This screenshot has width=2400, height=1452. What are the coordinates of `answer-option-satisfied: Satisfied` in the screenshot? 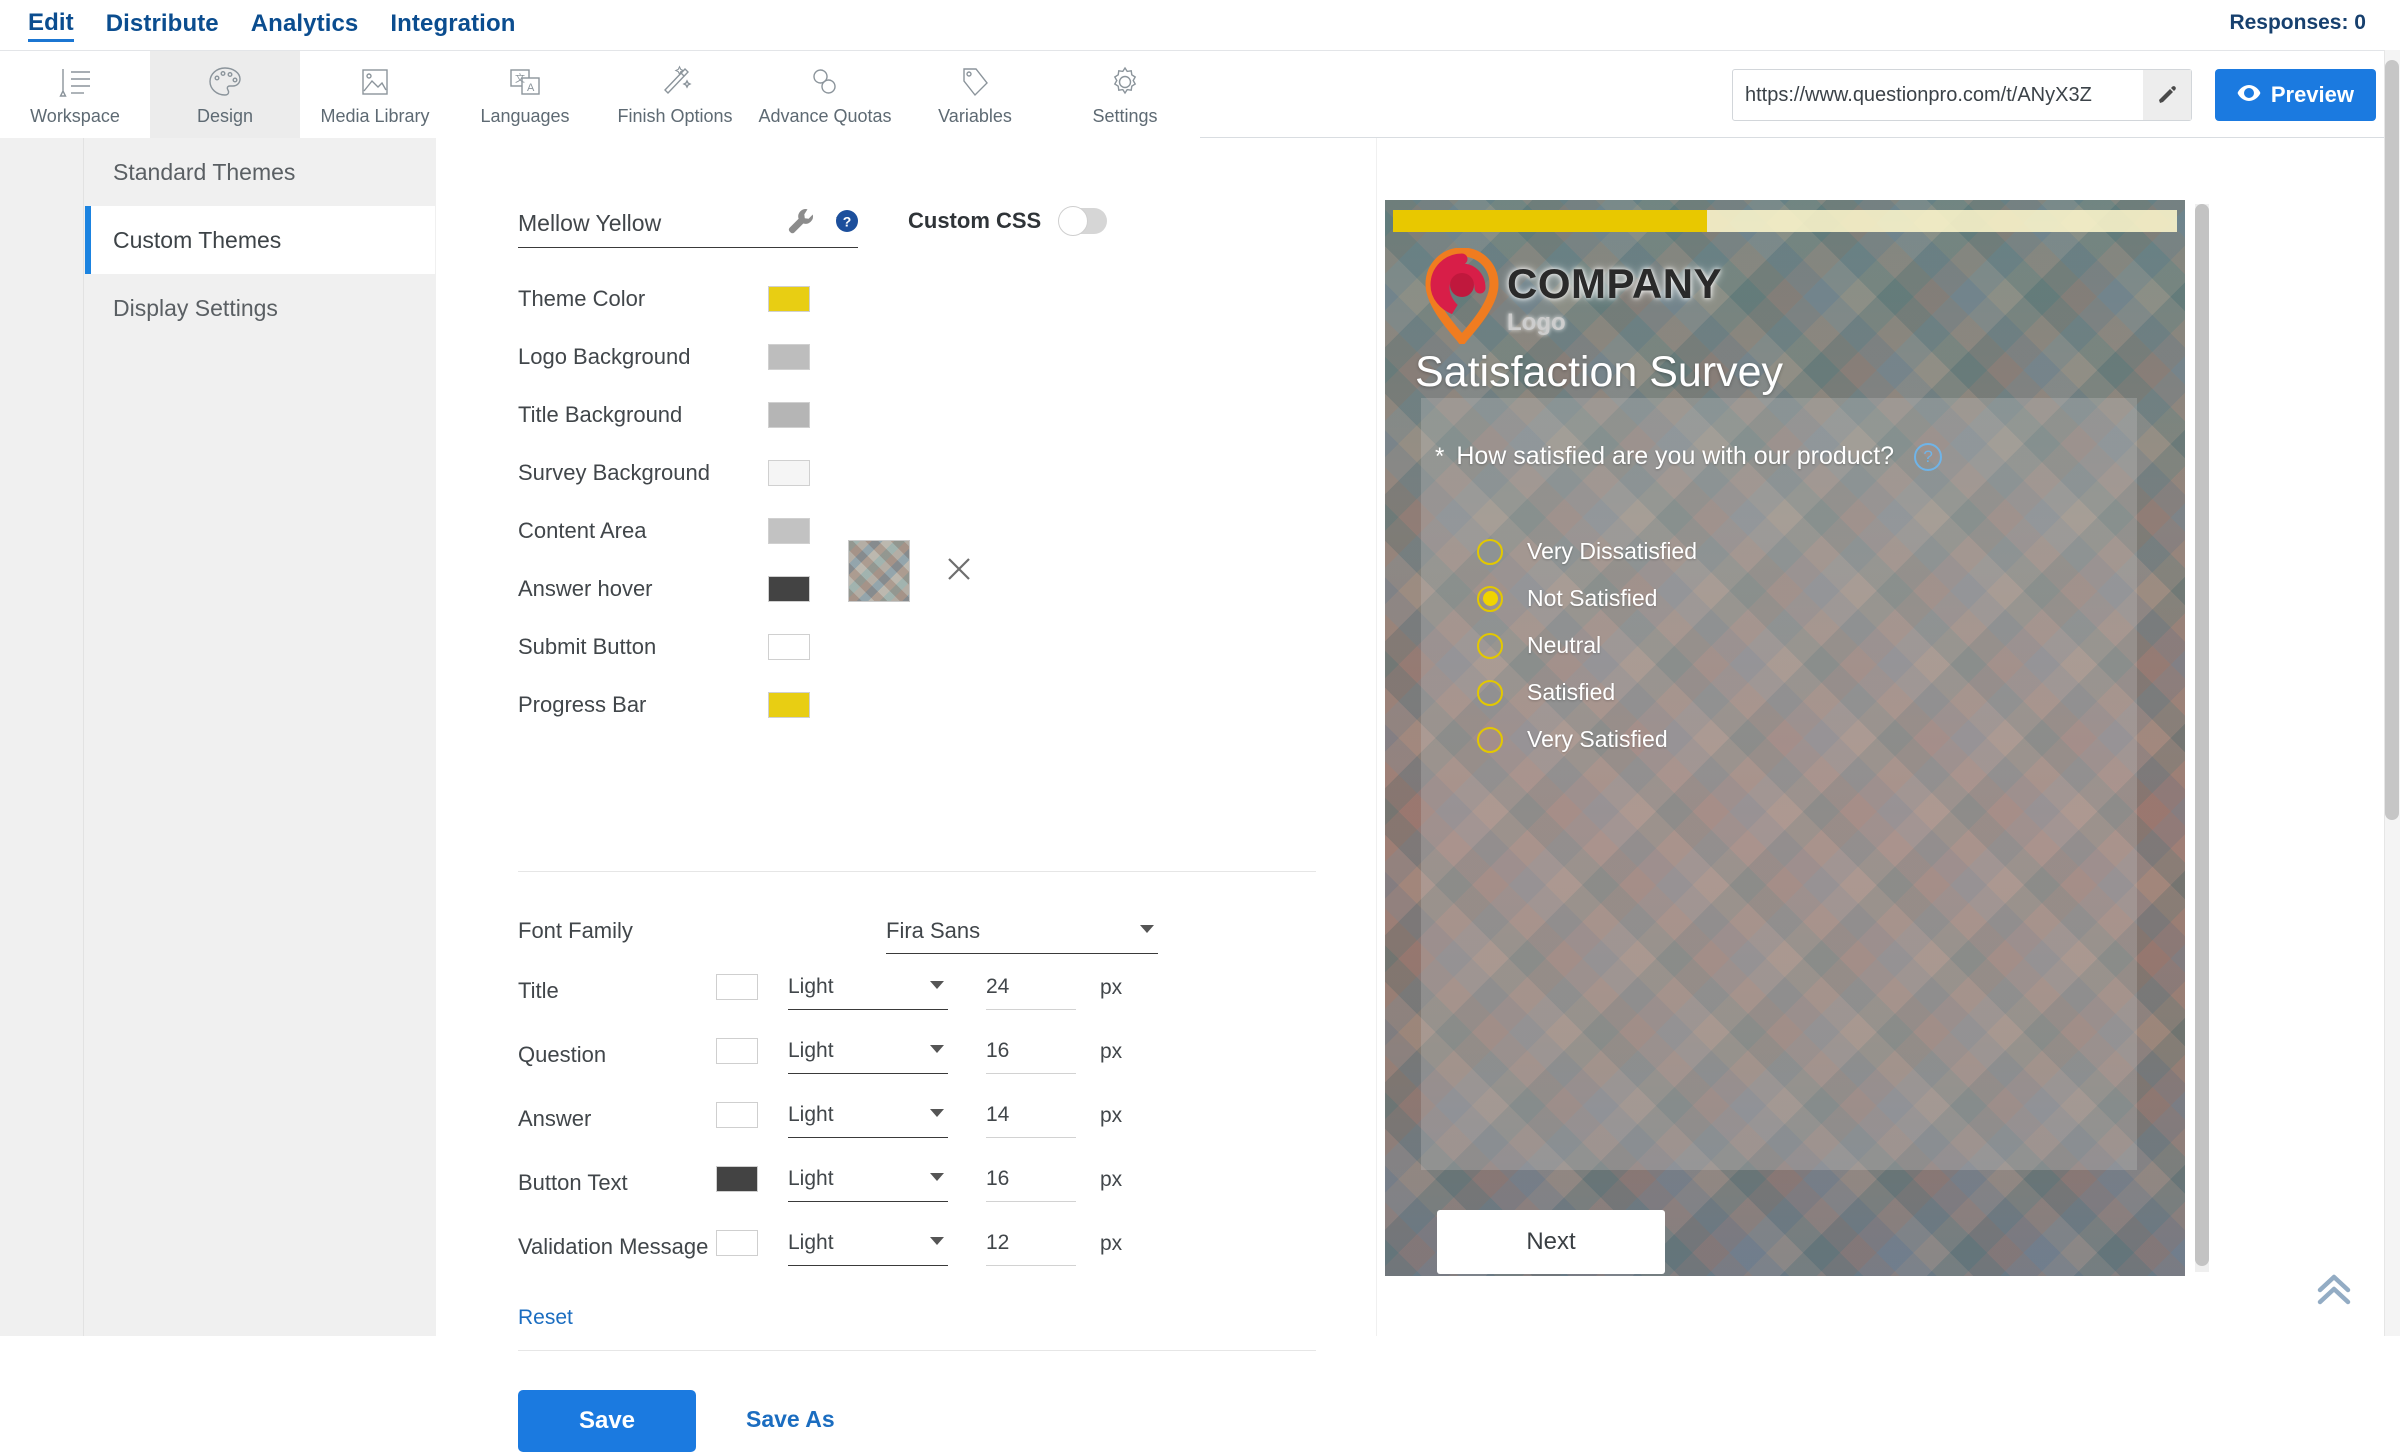 It's located at (1546, 692).